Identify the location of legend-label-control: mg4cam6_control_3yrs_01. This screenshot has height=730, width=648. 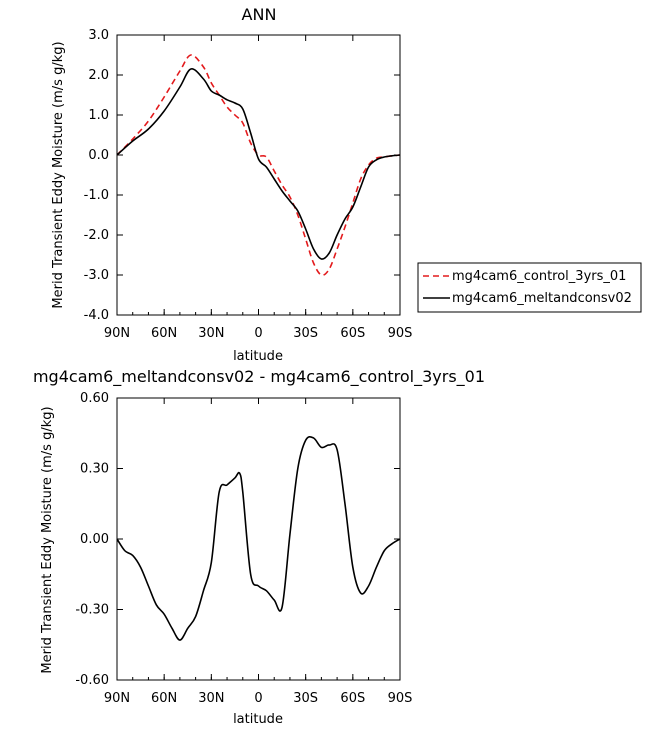
(539, 276).